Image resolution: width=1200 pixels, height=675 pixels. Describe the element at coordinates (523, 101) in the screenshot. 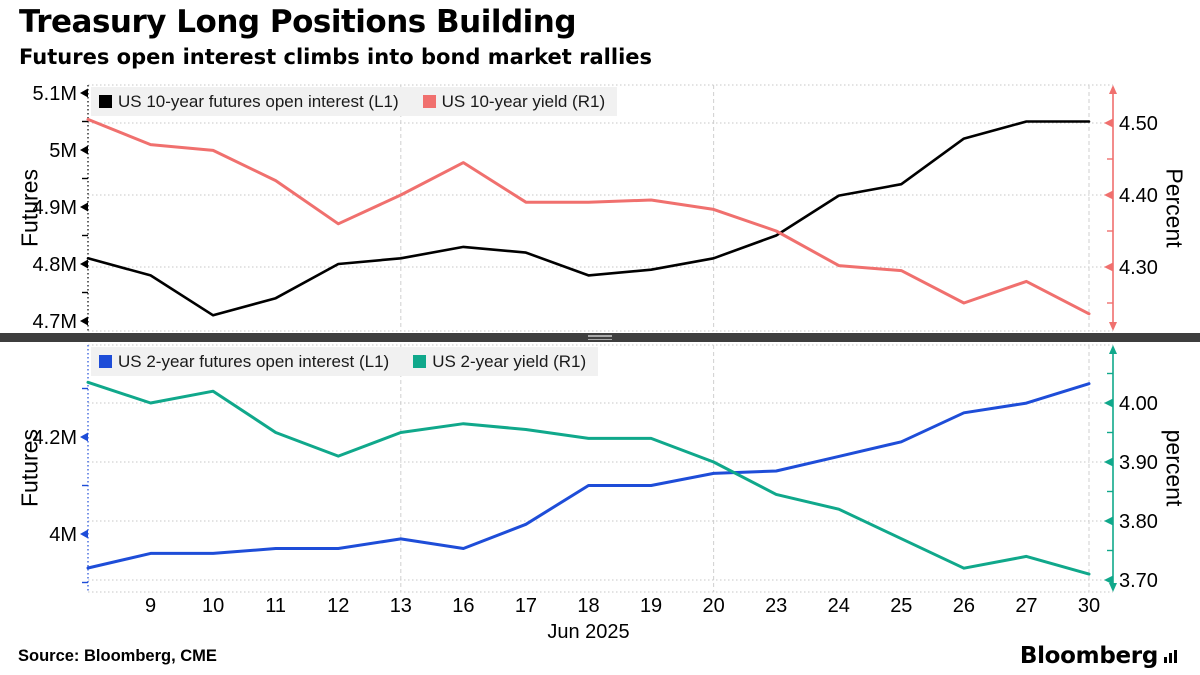

I see `legend-label-10y-yield: US 10-year yield (R1)` at that location.